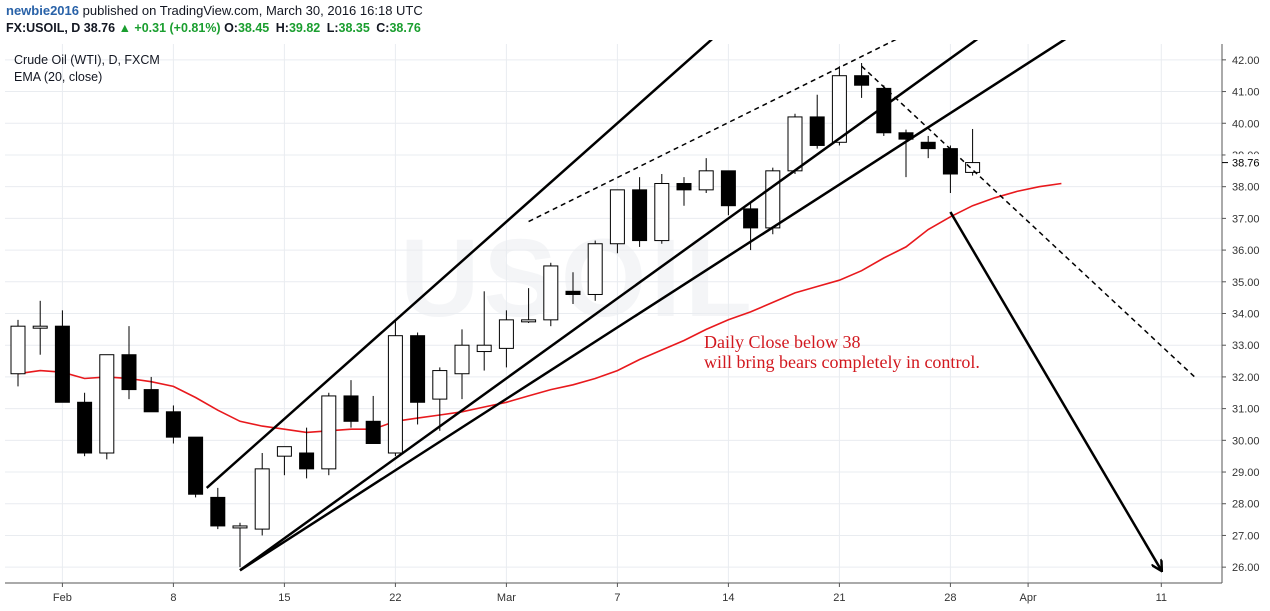 This screenshot has height=611, width=1270. What do you see at coordinates (1246, 536) in the screenshot?
I see `price-tick-label: 27.00` at bounding box center [1246, 536].